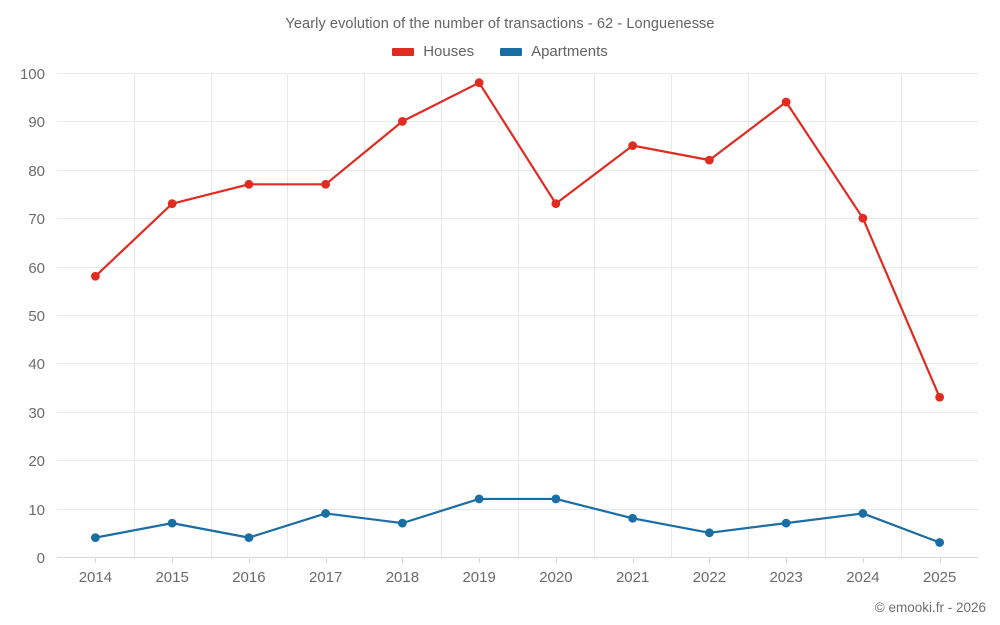 The height and width of the screenshot is (625, 1000). I want to click on y-axis-tick-label: 30, so click(36, 413).